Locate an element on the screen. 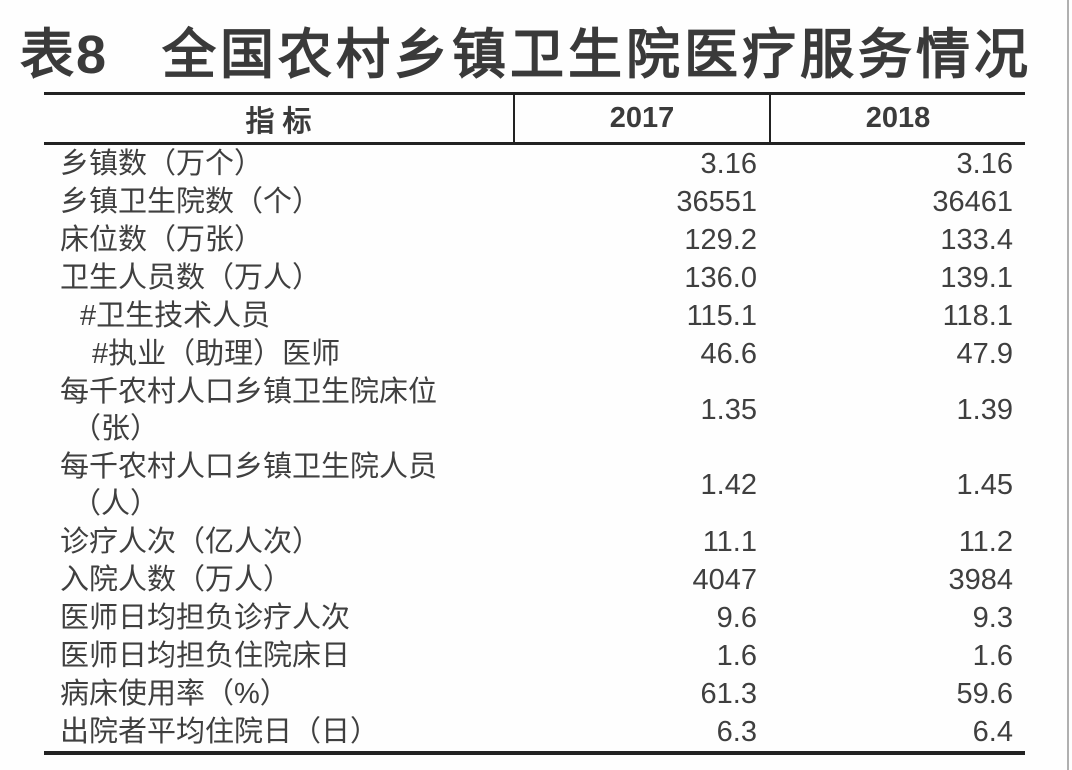 This screenshot has height=770, width=1072. value-2017-cell: 6.3 is located at coordinates (736, 731).